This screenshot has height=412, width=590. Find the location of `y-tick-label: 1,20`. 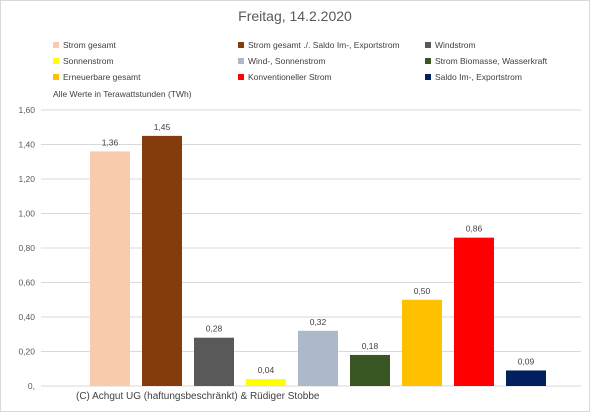

y-tick-label: 1,20 is located at coordinates (26, 179).